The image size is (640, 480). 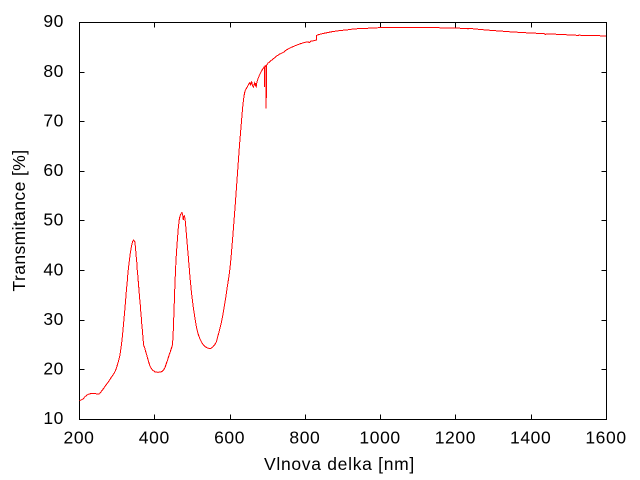 What do you see at coordinates (53, 71) in the screenshot?
I see `svg-text: 80` at bounding box center [53, 71].